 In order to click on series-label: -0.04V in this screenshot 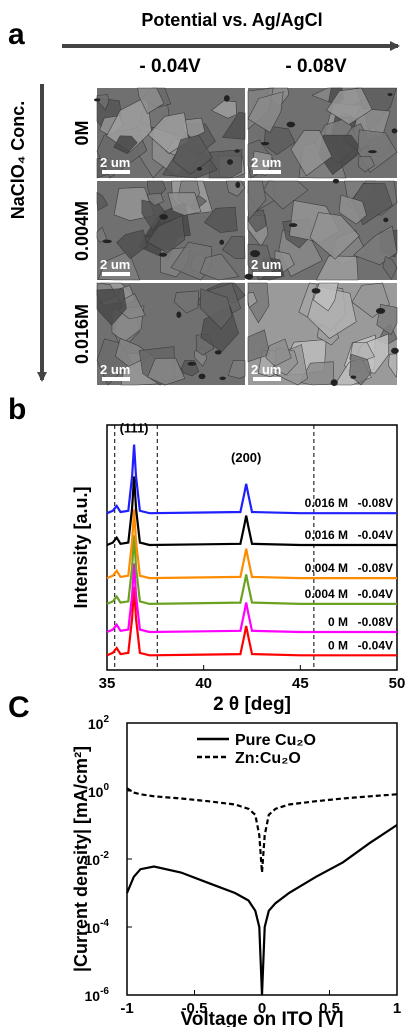, I will do `click(375, 535)`.